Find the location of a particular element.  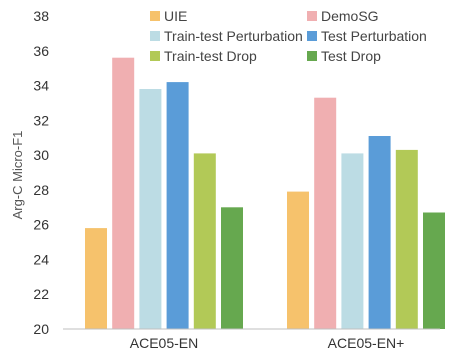

x-tick-label-ace05-en: ACE05-EN is located at coordinates (164, 343).